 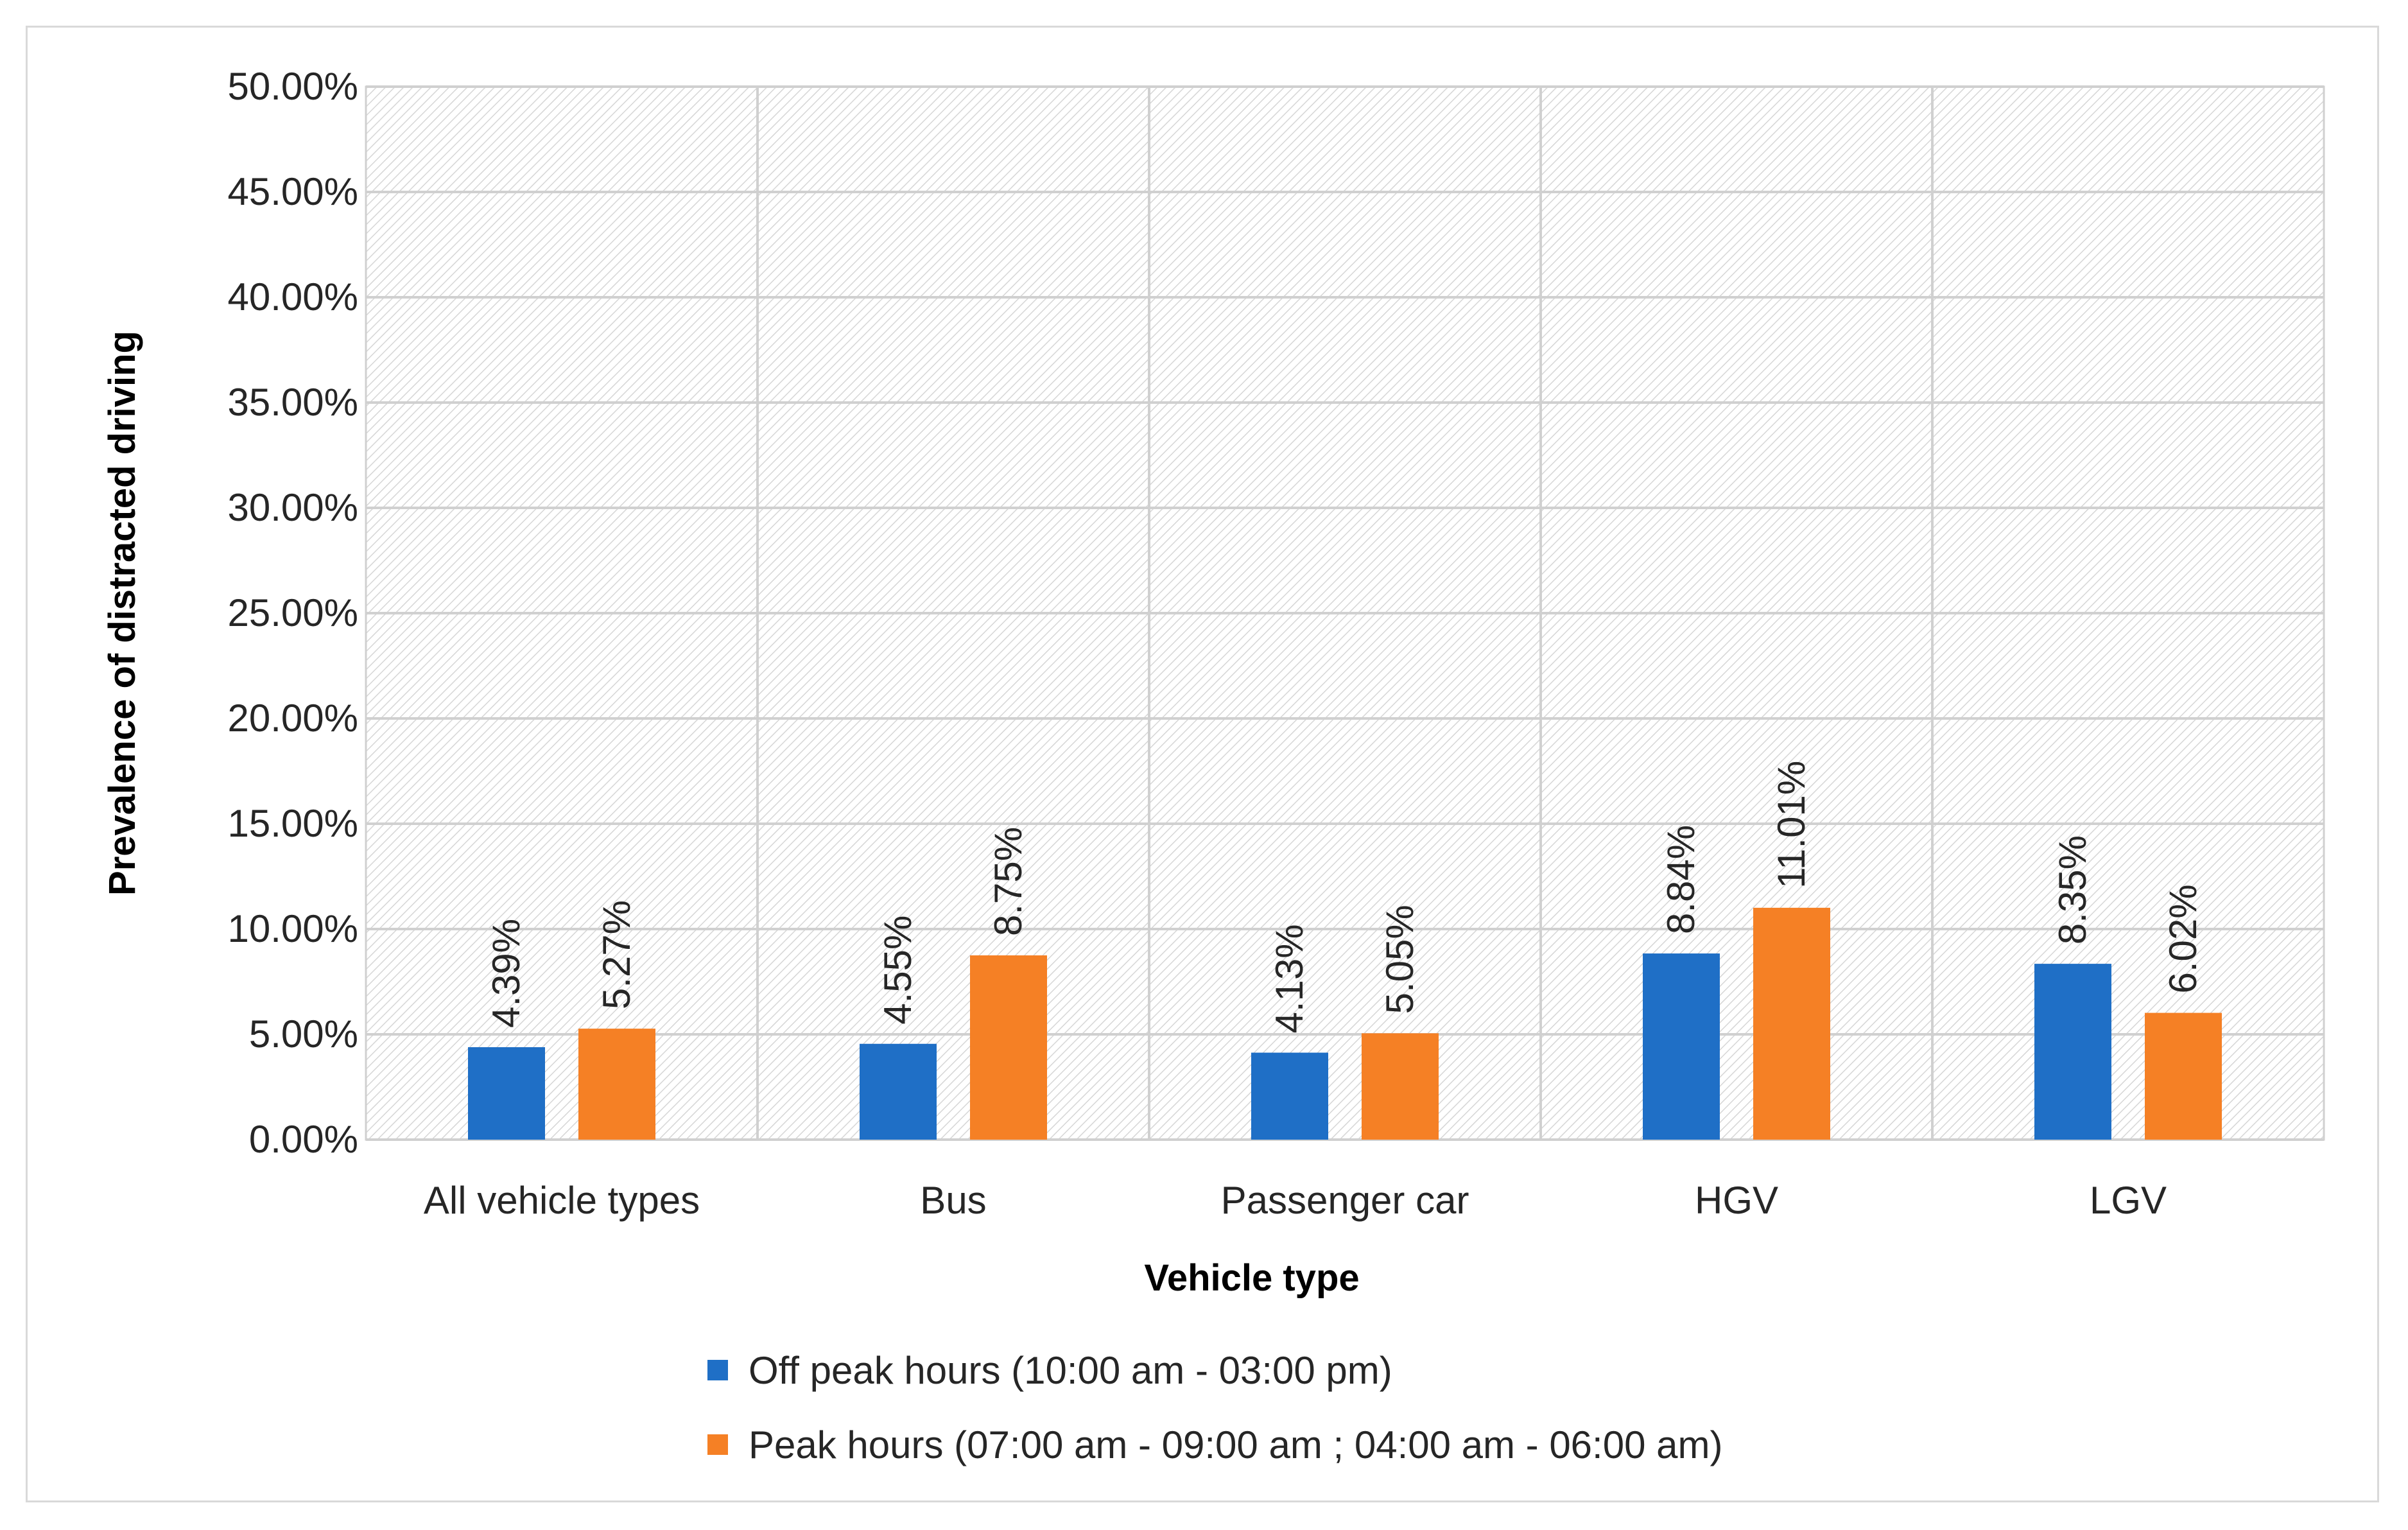 I want to click on data-label: 6.02%, so click(x=2182, y=938).